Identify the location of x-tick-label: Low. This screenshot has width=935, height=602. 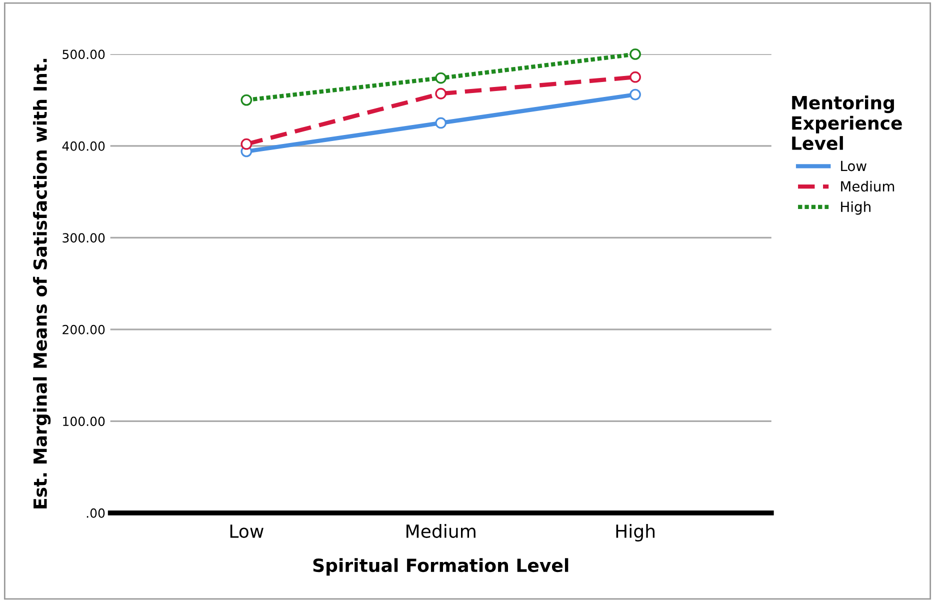
(247, 531).